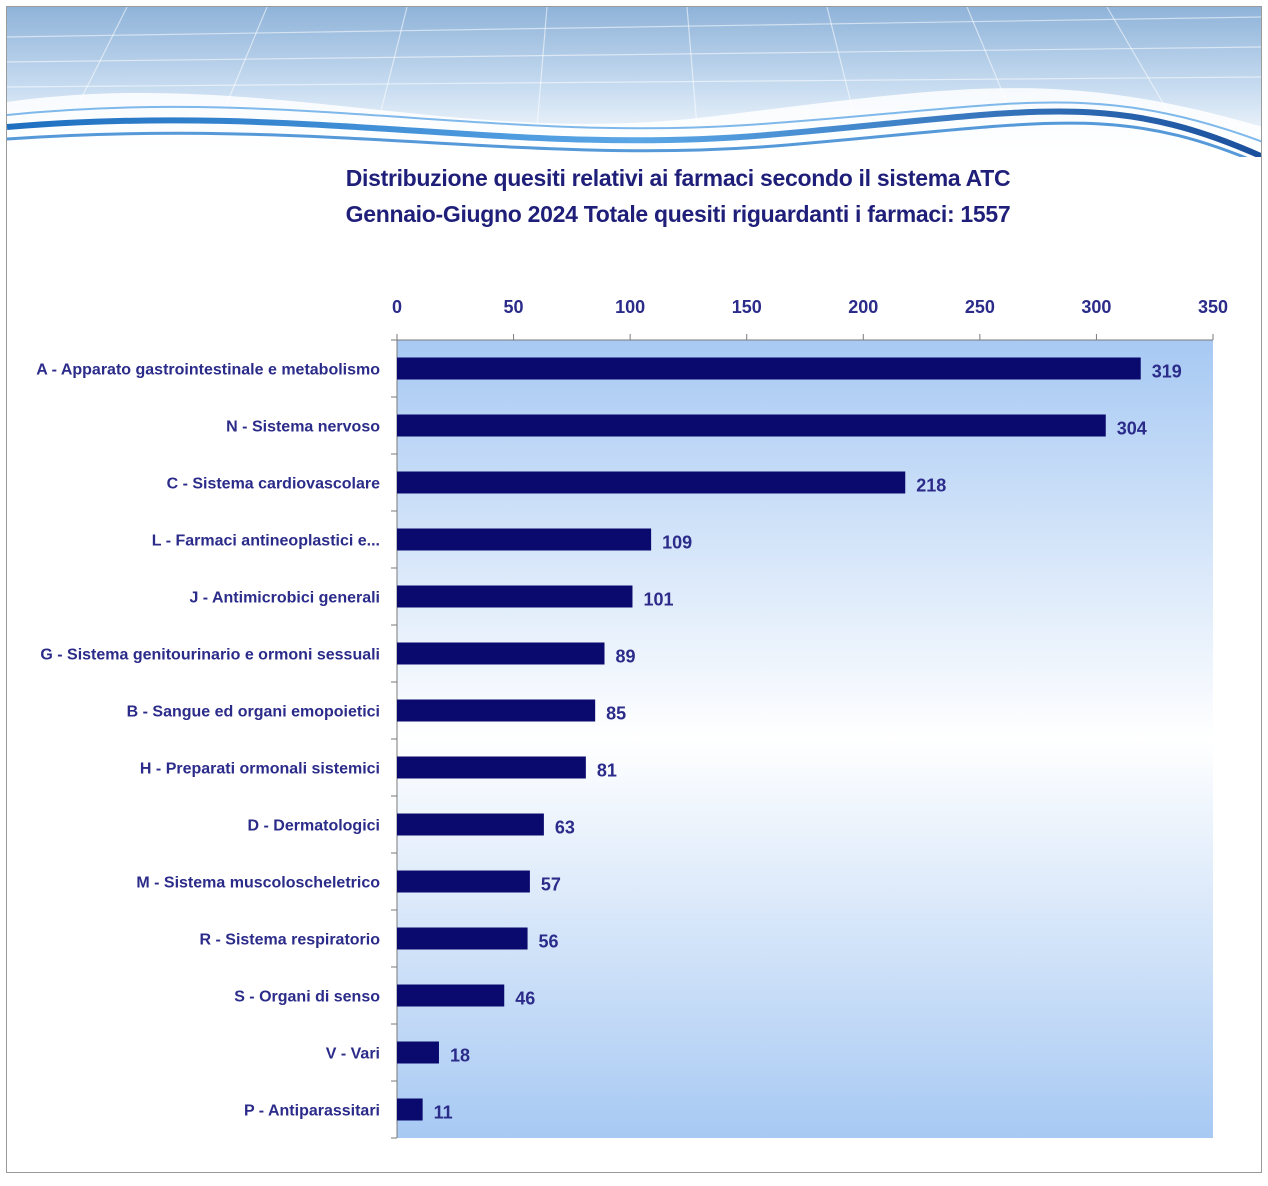  What do you see at coordinates (290, 940) in the screenshot?
I see `category-label: R - Sistema respiratorio` at bounding box center [290, 940].